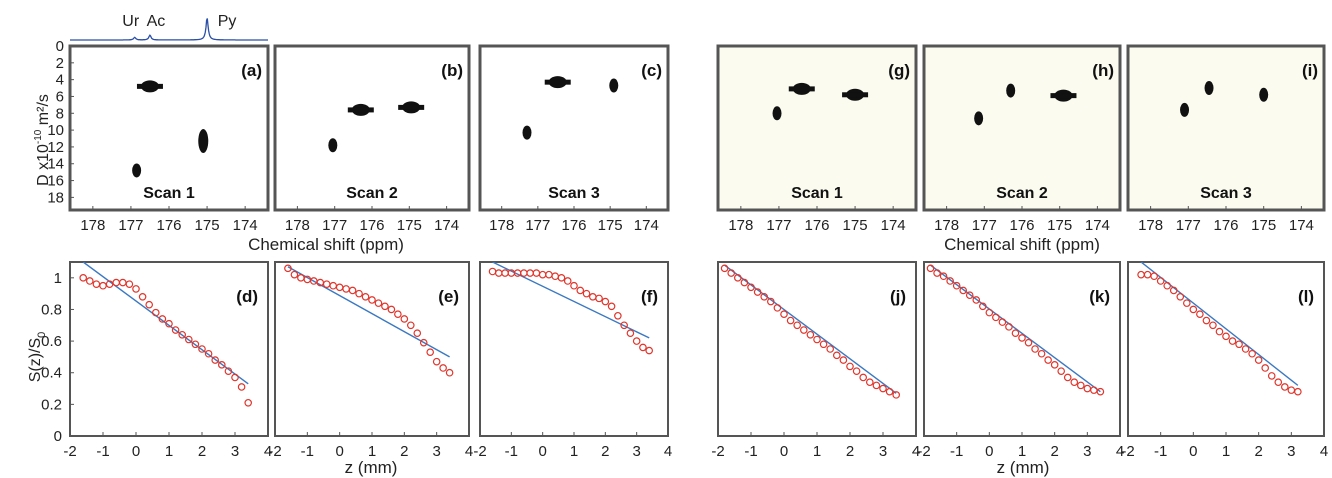  Describe the element at coordinates (1022, 244) in the screenshot. I see `dosy-x-axis-label-right: Chemical shift (ppm)` at that location.